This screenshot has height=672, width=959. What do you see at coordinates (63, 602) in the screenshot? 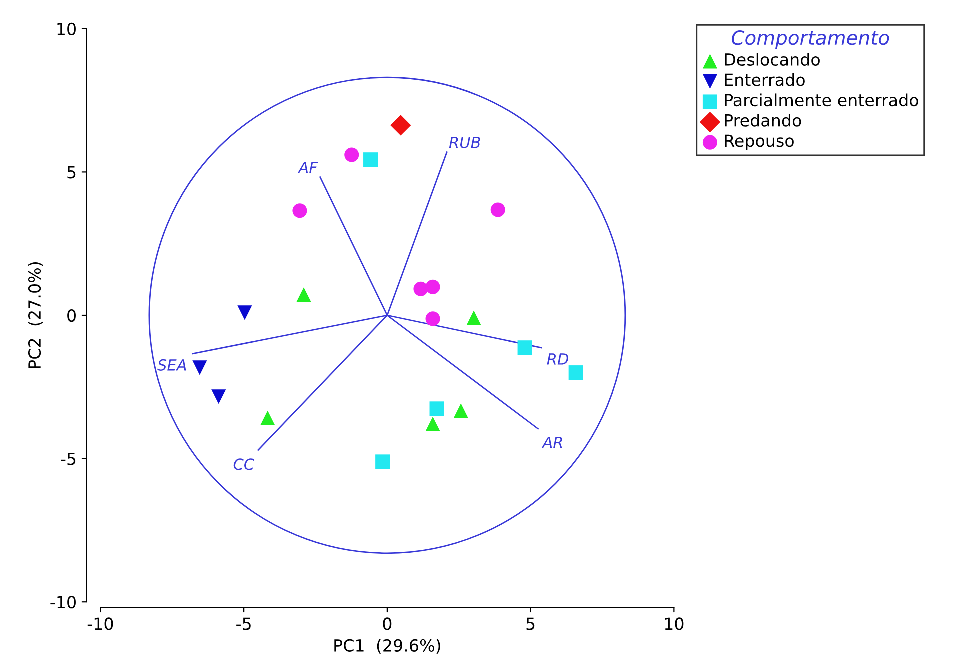
I see `y-tick-label: -10` at bounding box center [63, 602].